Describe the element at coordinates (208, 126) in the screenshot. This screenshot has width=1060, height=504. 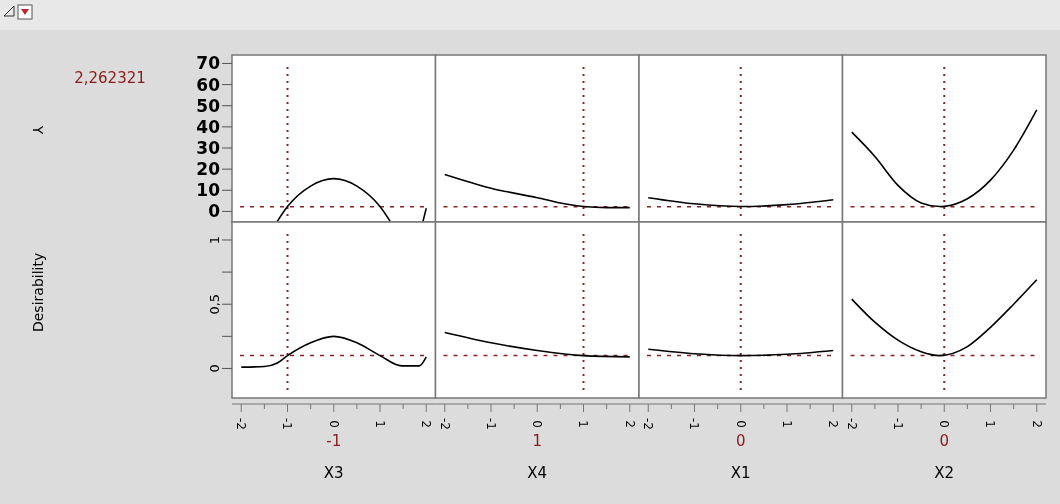
I see `y-tick-label: 40` at that location.